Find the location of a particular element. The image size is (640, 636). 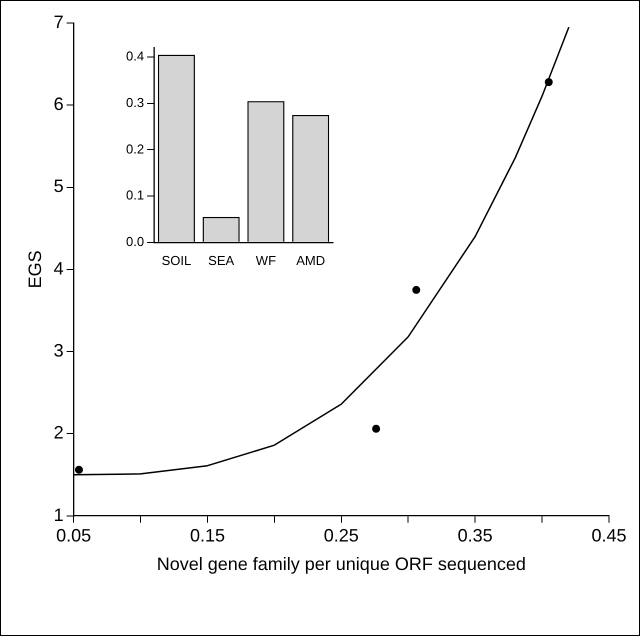

y-tick-label: 0.1 is located at coordinates (135, 195).